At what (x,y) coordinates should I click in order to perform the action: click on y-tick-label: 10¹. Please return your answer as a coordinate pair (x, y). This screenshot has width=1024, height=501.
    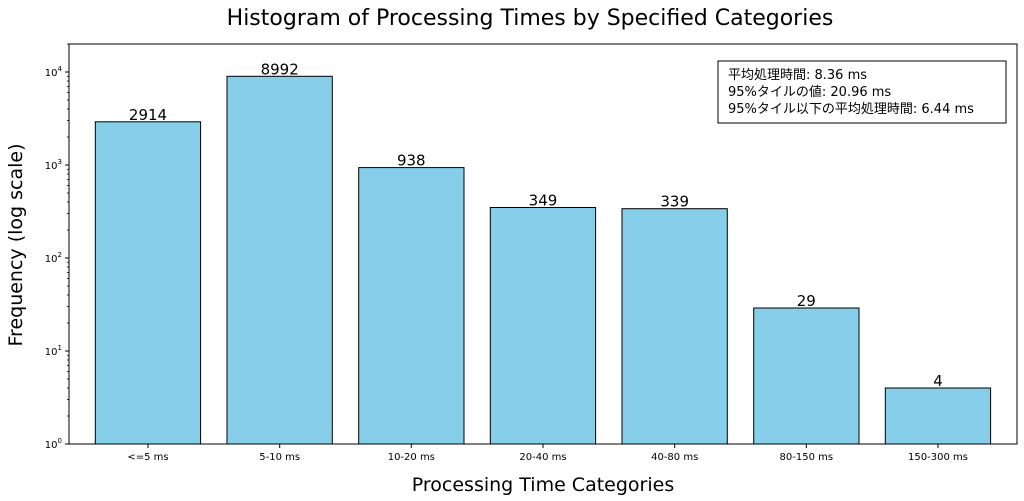
    Looking at the image, I should click on (53, 351).